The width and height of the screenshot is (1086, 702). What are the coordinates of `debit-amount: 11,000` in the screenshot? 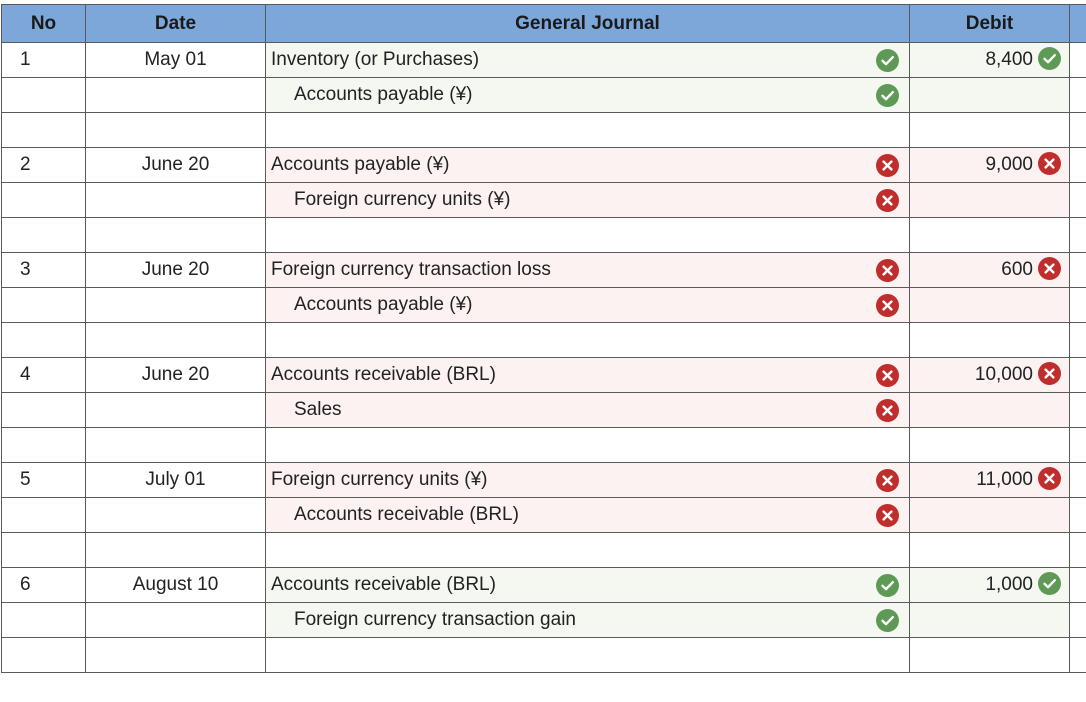 It's located at (1004, 479).